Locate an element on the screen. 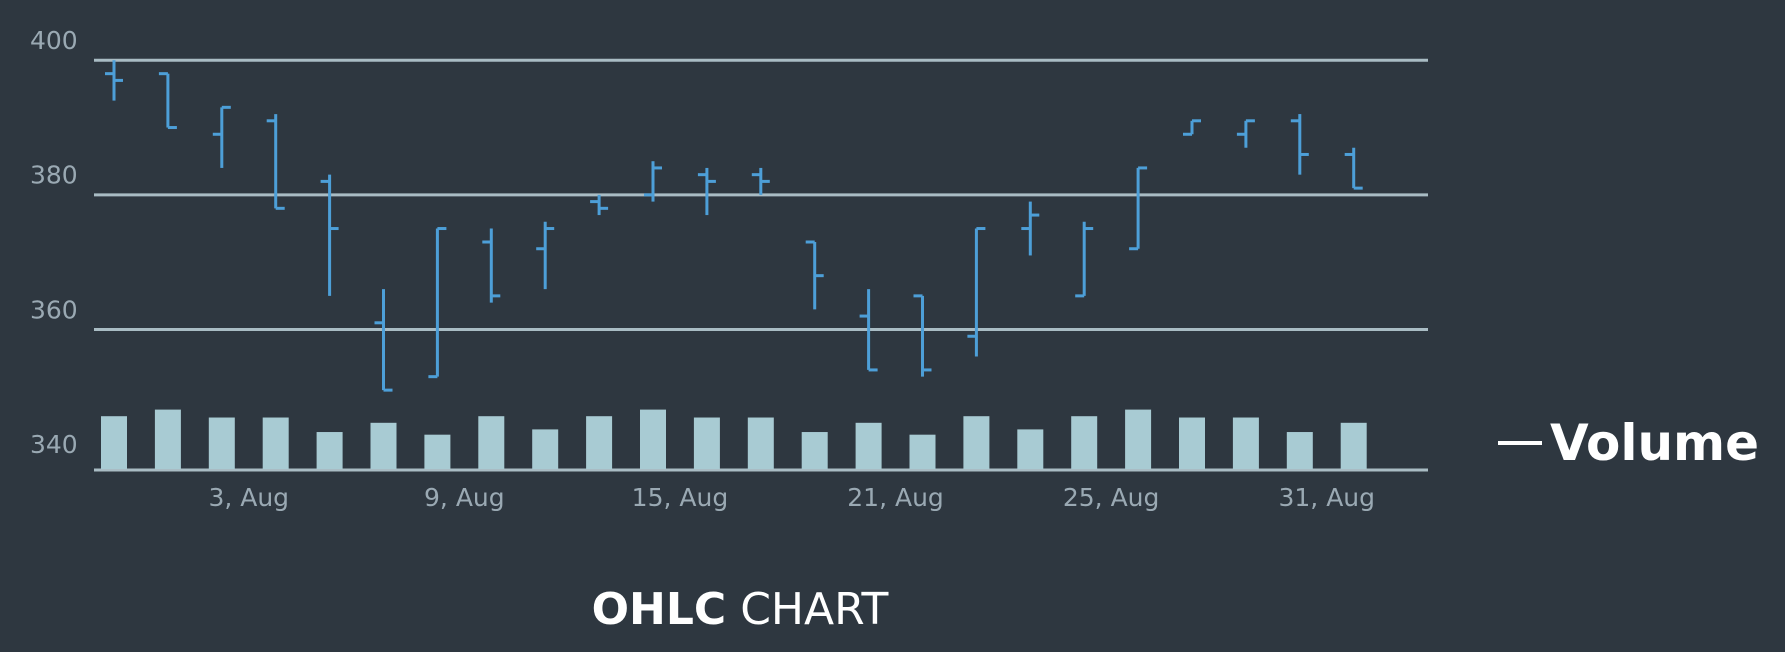 The height and width of the screenshot is (652, 1785). x-tick-label: 9, Aug is located at coordinates (464, 497).